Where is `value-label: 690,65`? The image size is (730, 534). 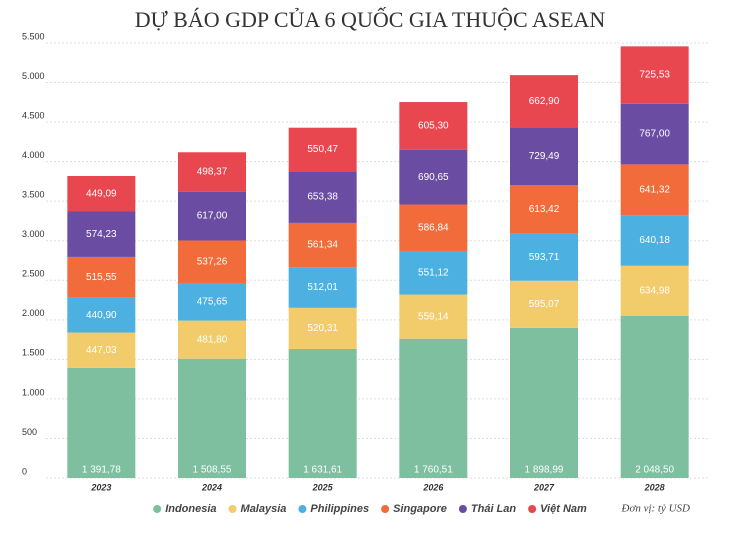
value-label: 690,65 is located at coordinates (433, 177).